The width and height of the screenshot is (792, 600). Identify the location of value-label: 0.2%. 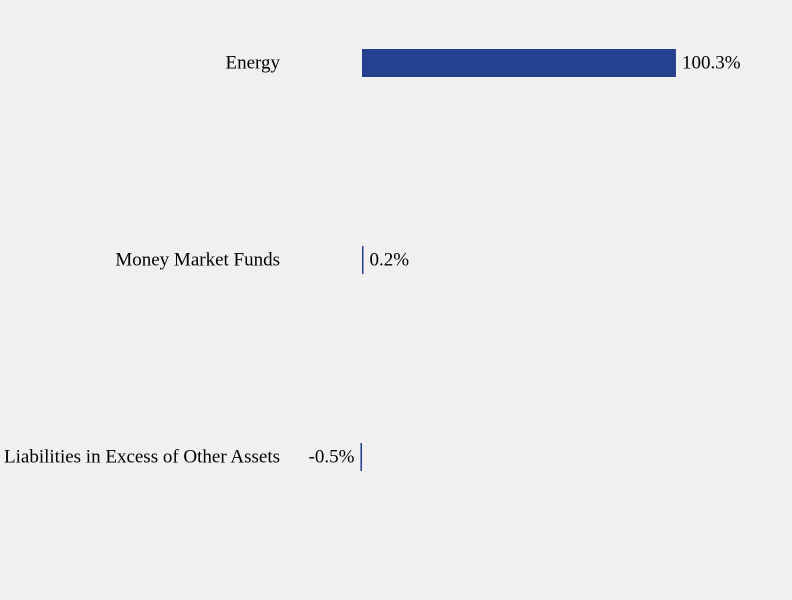
(390, 260).